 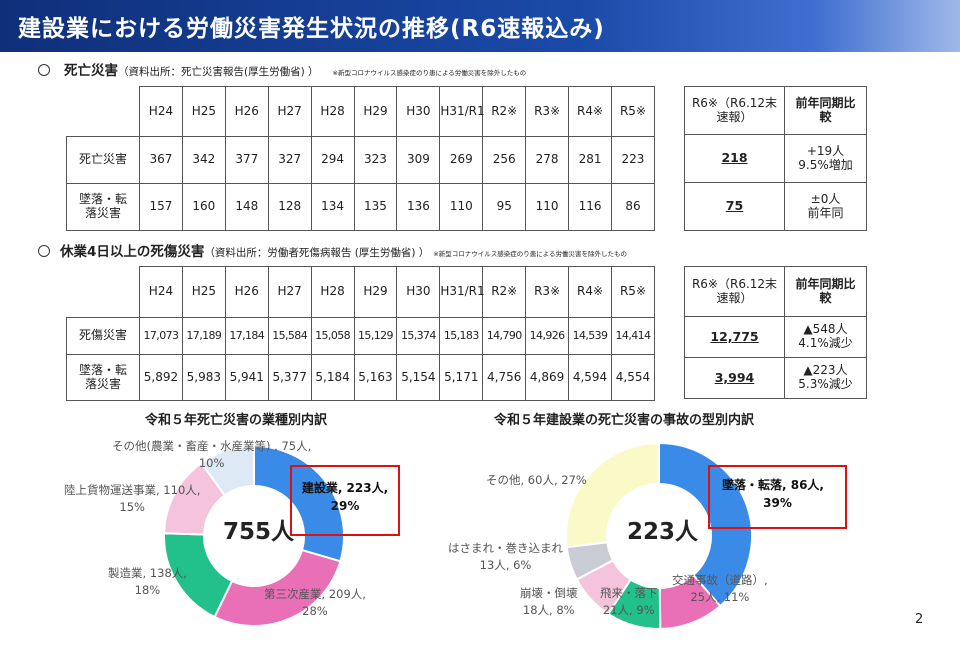 I want to click on slice-label-traffic: 交通事故（道路）, 25人, 11%, so click(x=720, y=588).